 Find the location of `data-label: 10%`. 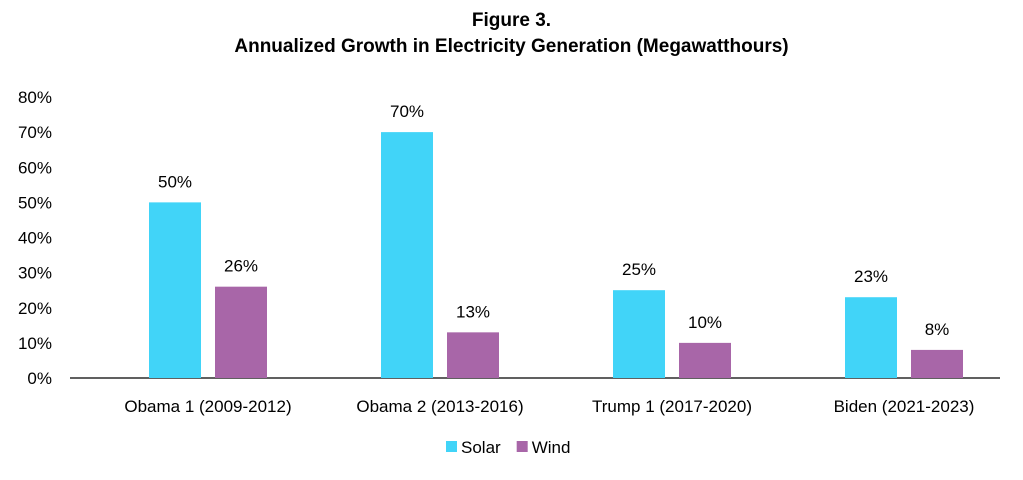

data-label: 10% is located at coordinates (705, 322).